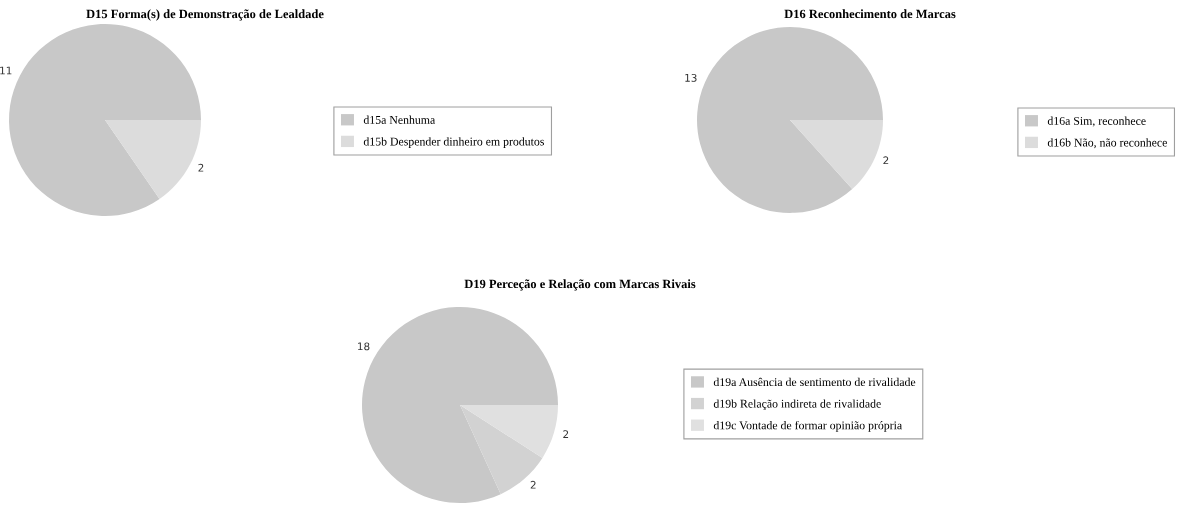  What do you see at coordinates (691, 77) in the screenshot?
I see `data-label: 13` at bounding box center [691, 77].